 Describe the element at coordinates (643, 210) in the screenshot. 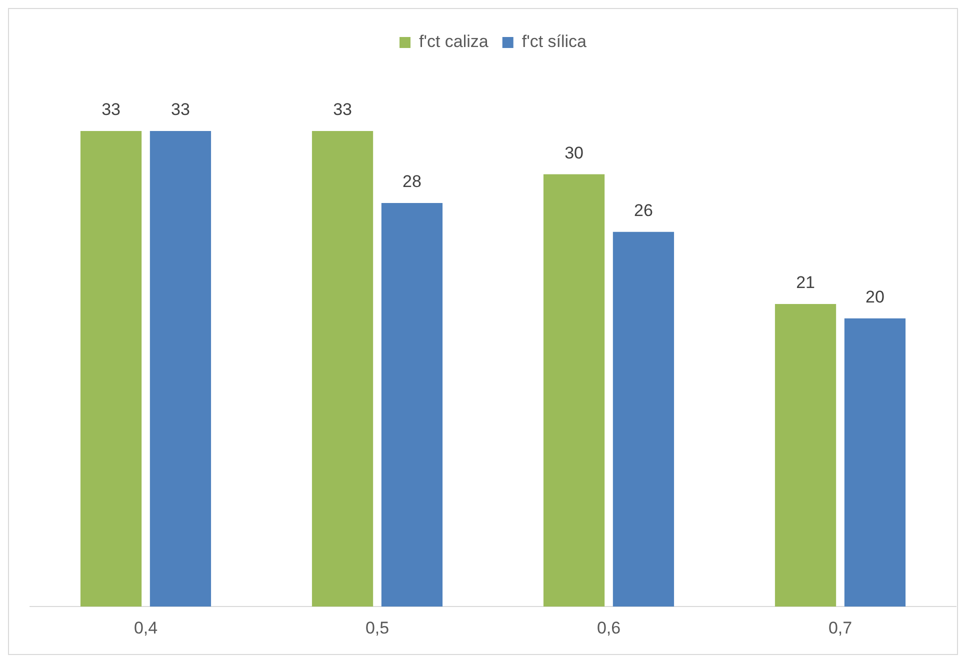

I see `data-label: 26` at that location.